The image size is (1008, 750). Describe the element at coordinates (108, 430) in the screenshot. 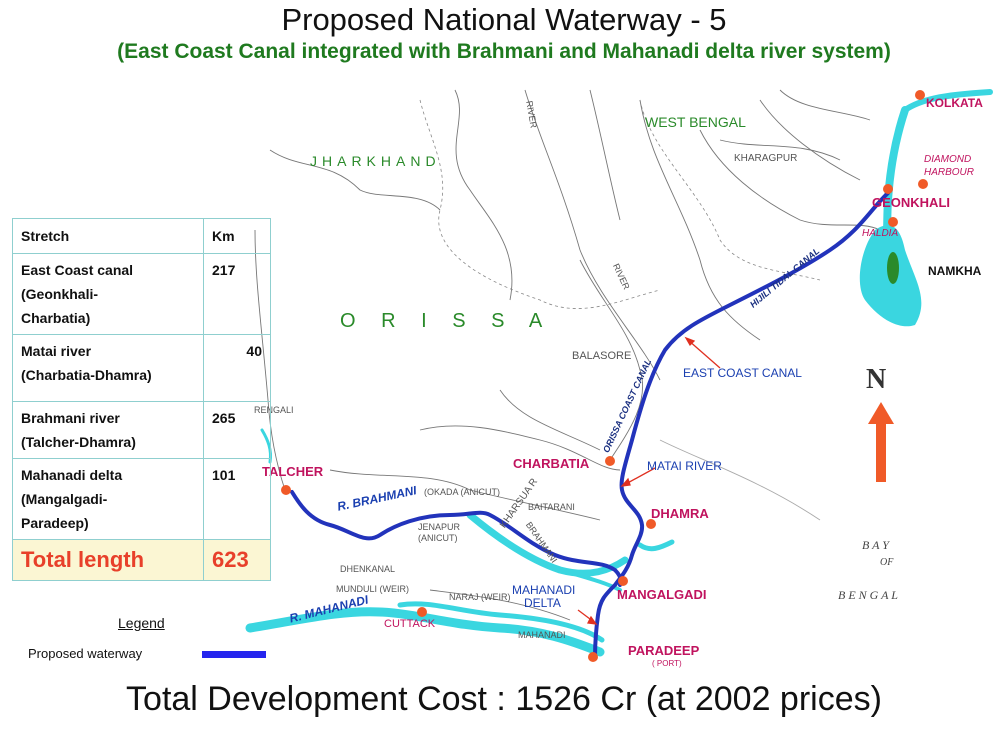

I see `stretch-cell: Brahmani river (Talcher-Dhamra)` at that location.